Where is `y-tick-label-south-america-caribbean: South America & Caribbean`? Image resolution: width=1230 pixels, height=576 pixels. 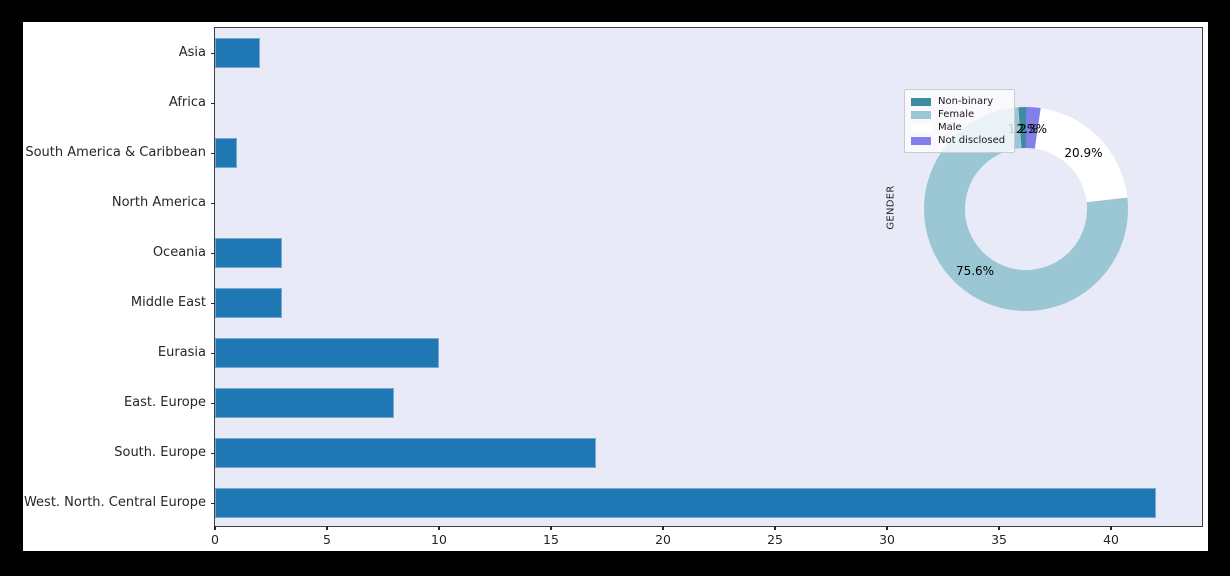
y-tick-label-south-america-caribbean: South America & Caribbean is located at coordinates (115, 152).